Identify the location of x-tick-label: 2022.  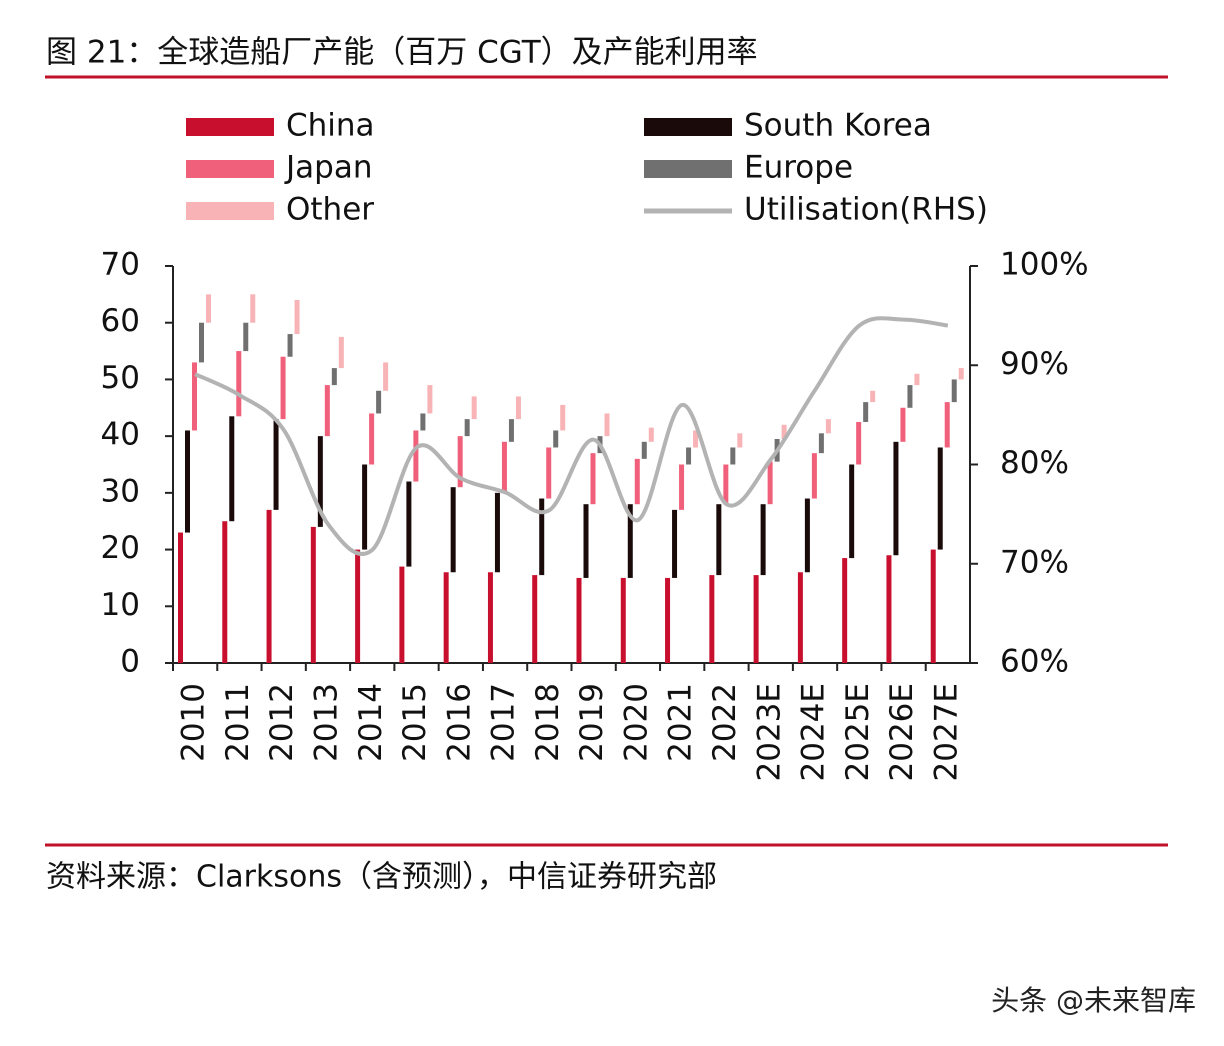
(725, 722).